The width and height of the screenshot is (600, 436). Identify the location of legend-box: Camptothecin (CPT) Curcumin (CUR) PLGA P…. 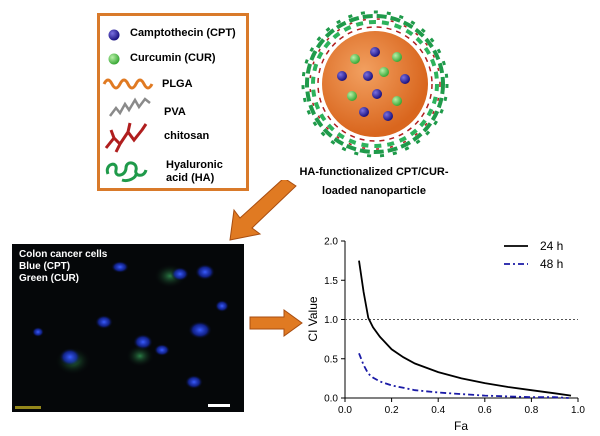
(173, 102).